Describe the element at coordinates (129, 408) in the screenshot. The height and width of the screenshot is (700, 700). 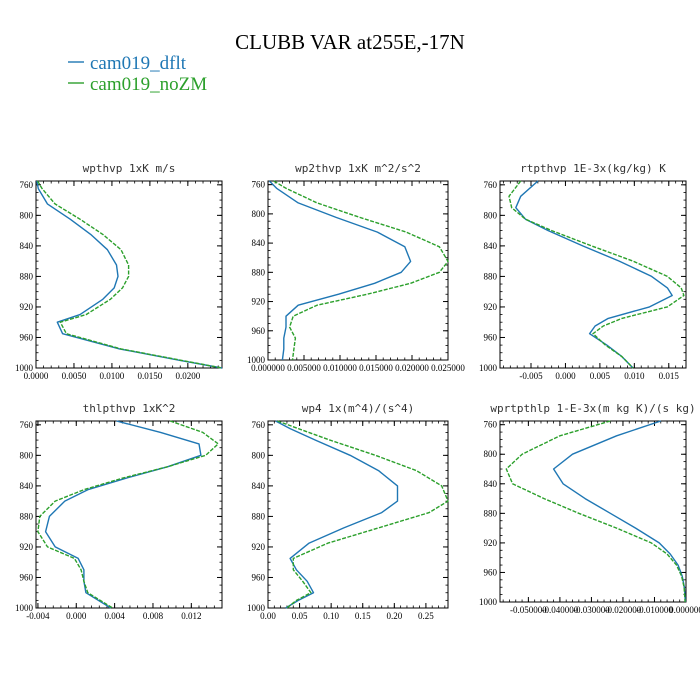
I see `panel-title: thlpthvp 1xK^2` at that location.